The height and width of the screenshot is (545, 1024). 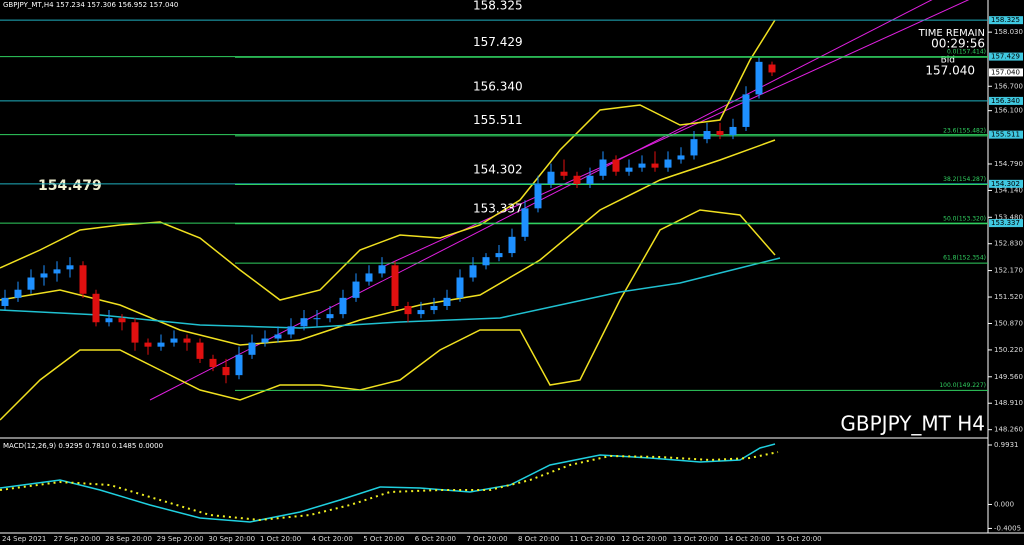 What do you see at coordinates (1007, 528) in the screenshot?
I see `macd-tick-label: -0.4005` at bounding box center [1007, 528].